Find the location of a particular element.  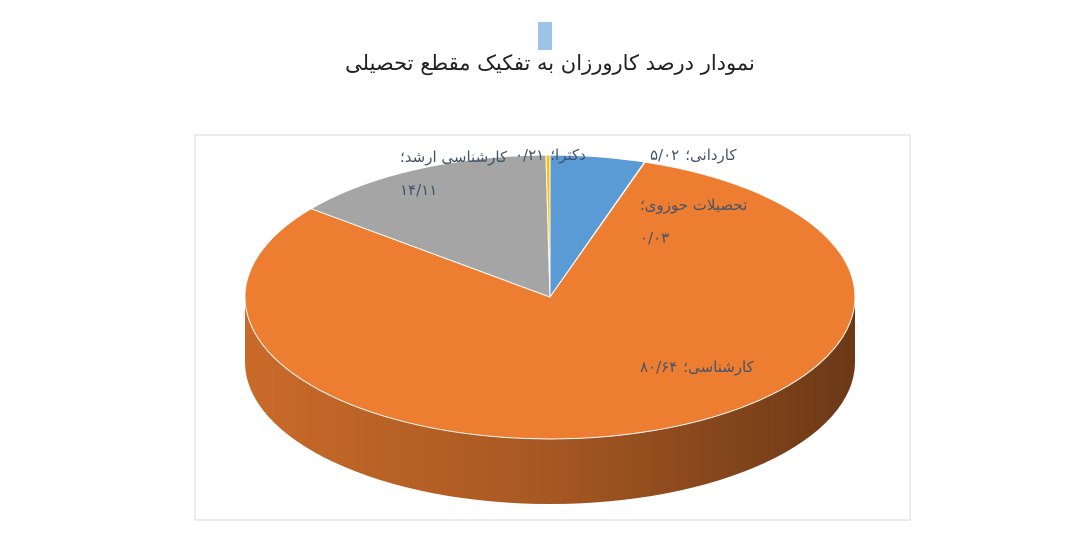

value-label: ۸۰/۶۴ is located at coordinates (658, 367).